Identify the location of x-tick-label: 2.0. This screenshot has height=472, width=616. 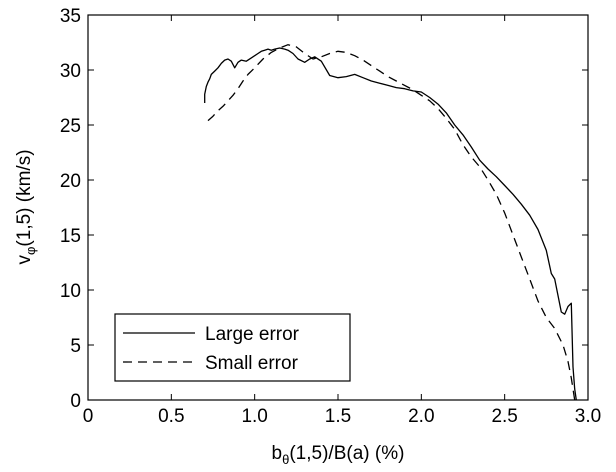
(421, 416).